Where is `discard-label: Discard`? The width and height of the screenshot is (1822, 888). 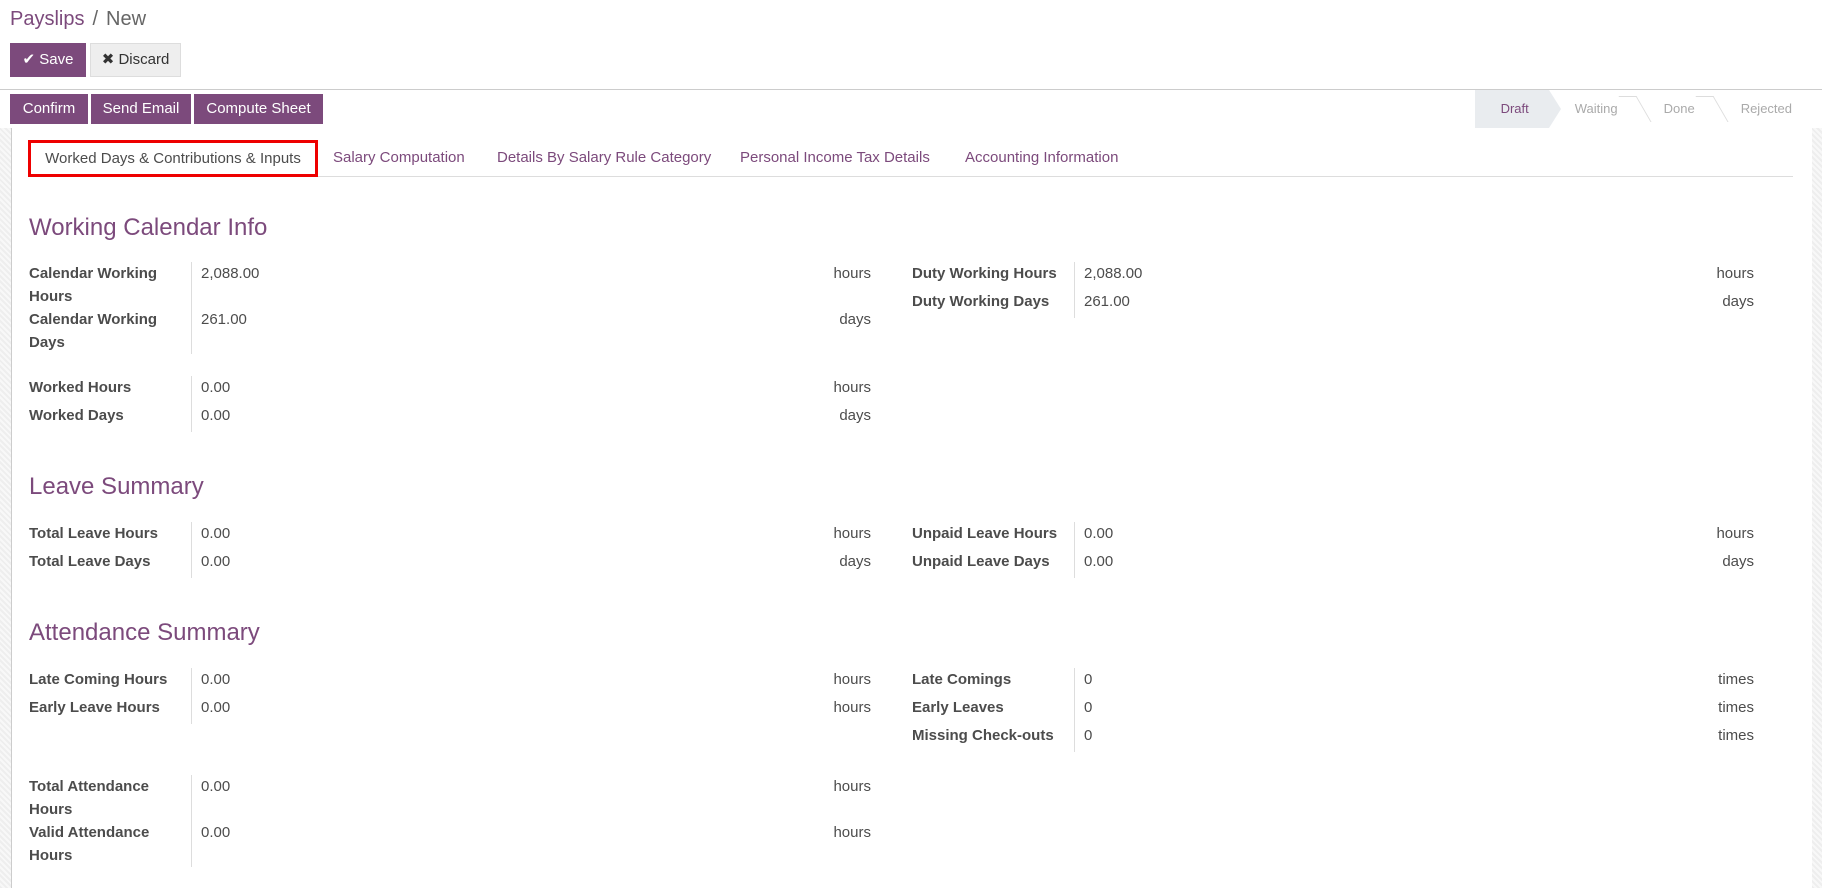
discard-label: Discard is located at coordinates (144, 59).